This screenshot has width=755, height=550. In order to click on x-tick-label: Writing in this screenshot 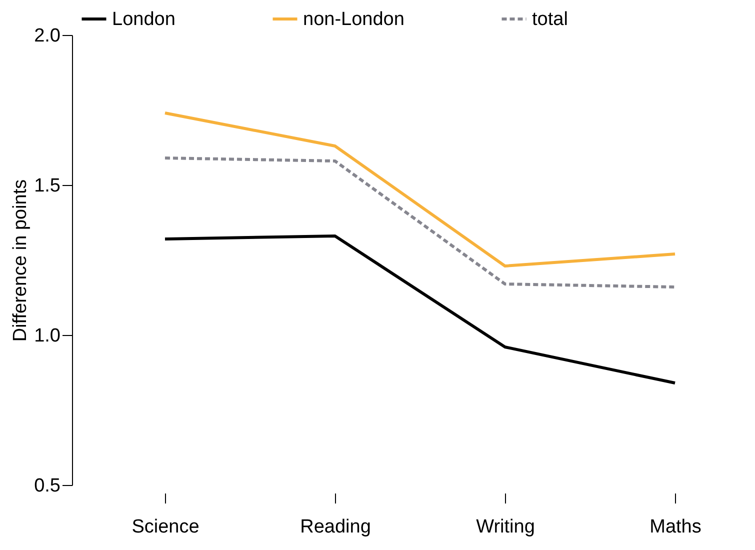, I will do `click(505, 527)`.